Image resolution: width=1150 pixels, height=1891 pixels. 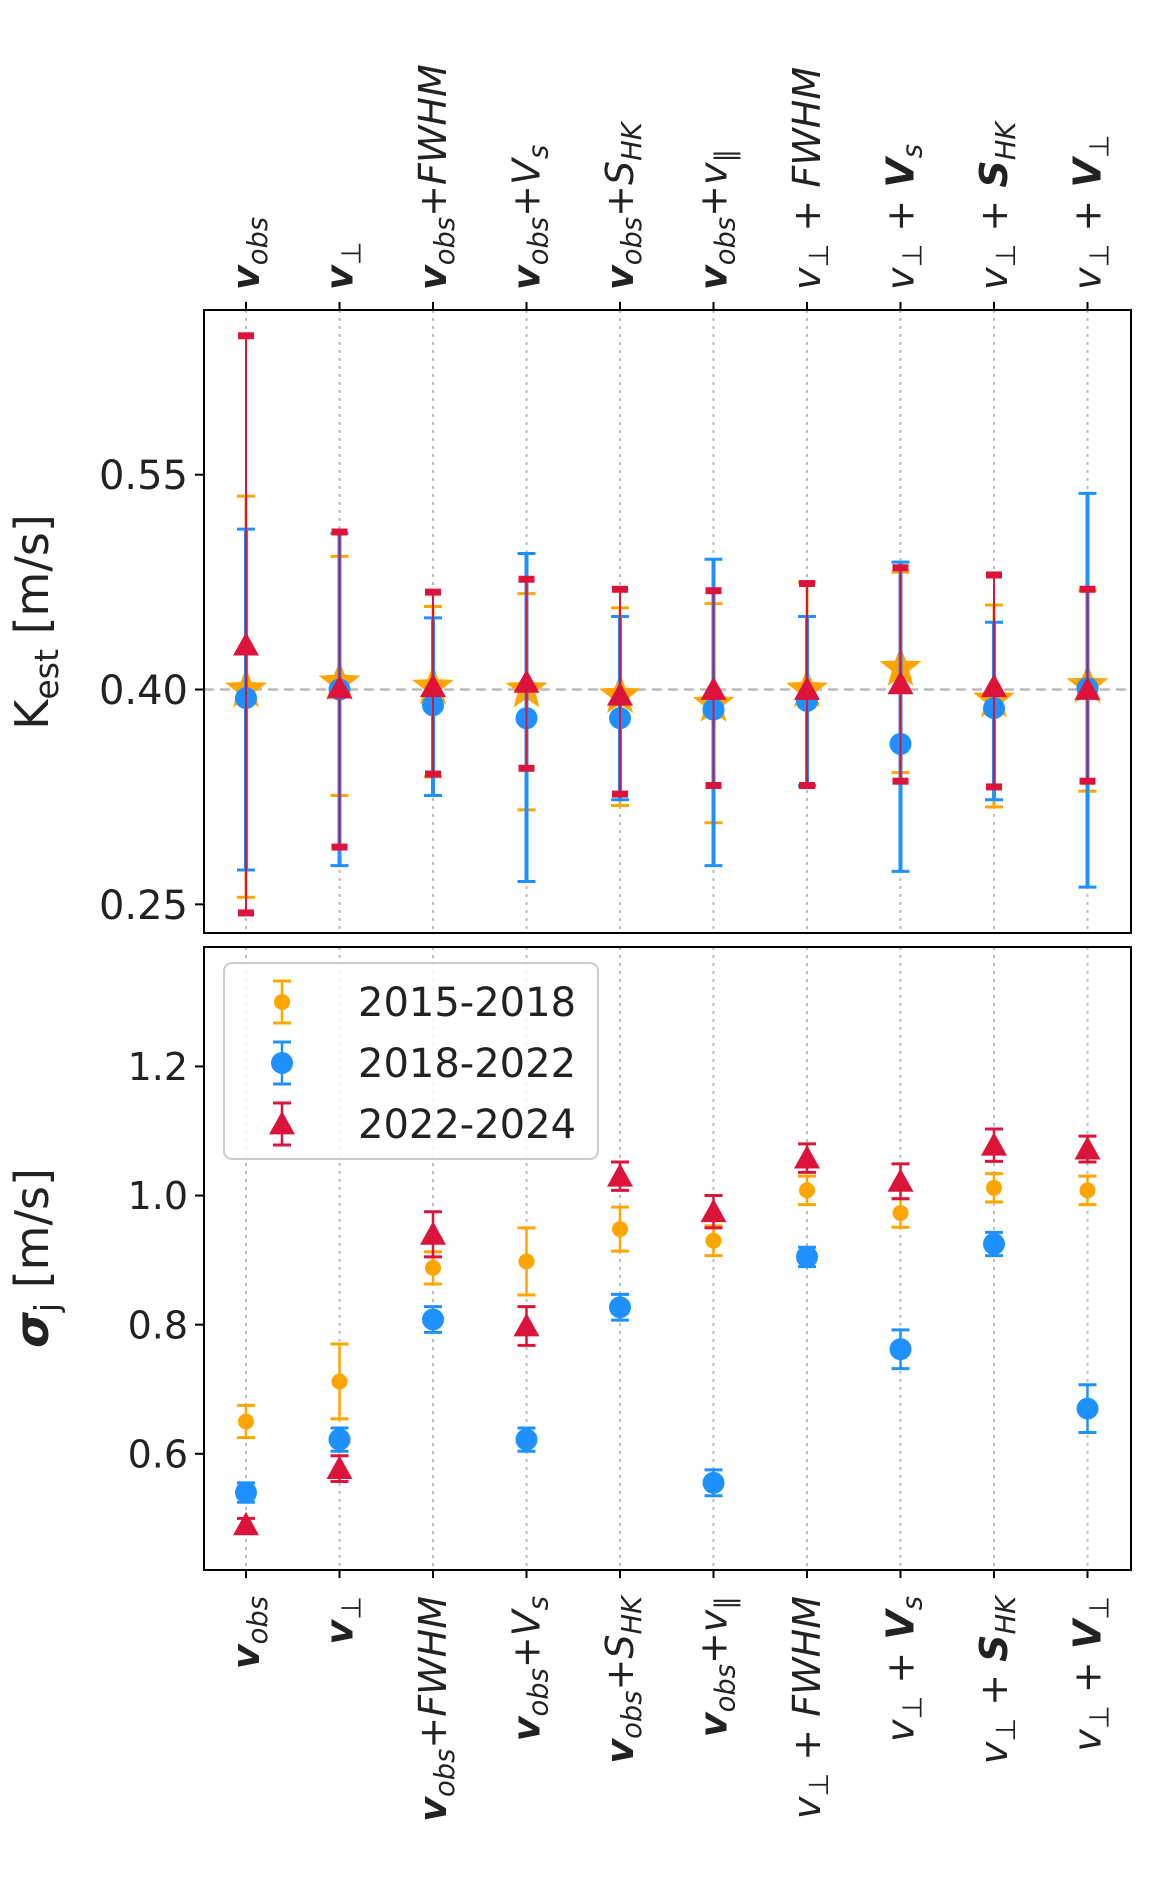 I want to click on category-label: v⊥ + Vs, so click(x=904, y=217).